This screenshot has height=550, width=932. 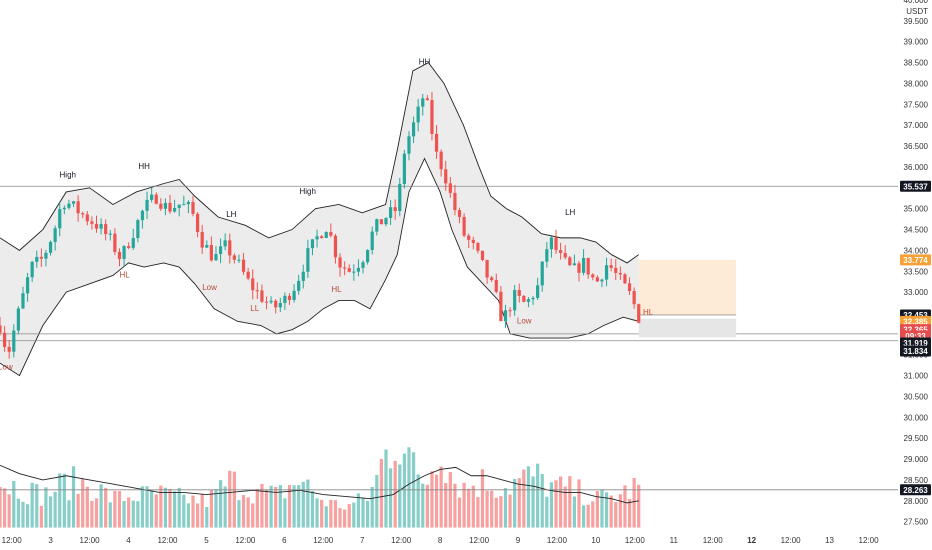 I want to click on price-axis-tick-label: 37.000, so click(x=916, y=125).